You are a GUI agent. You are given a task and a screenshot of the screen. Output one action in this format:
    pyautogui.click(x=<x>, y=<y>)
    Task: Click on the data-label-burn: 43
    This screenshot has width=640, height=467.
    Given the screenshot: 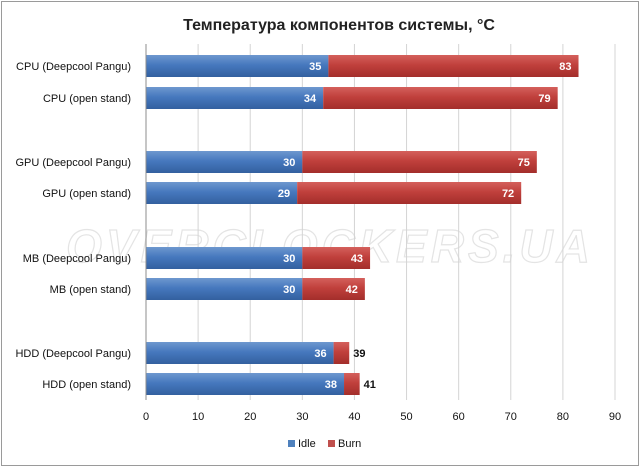 What is the action you would take?
    pyautogui.click(x=357, y=259)
    